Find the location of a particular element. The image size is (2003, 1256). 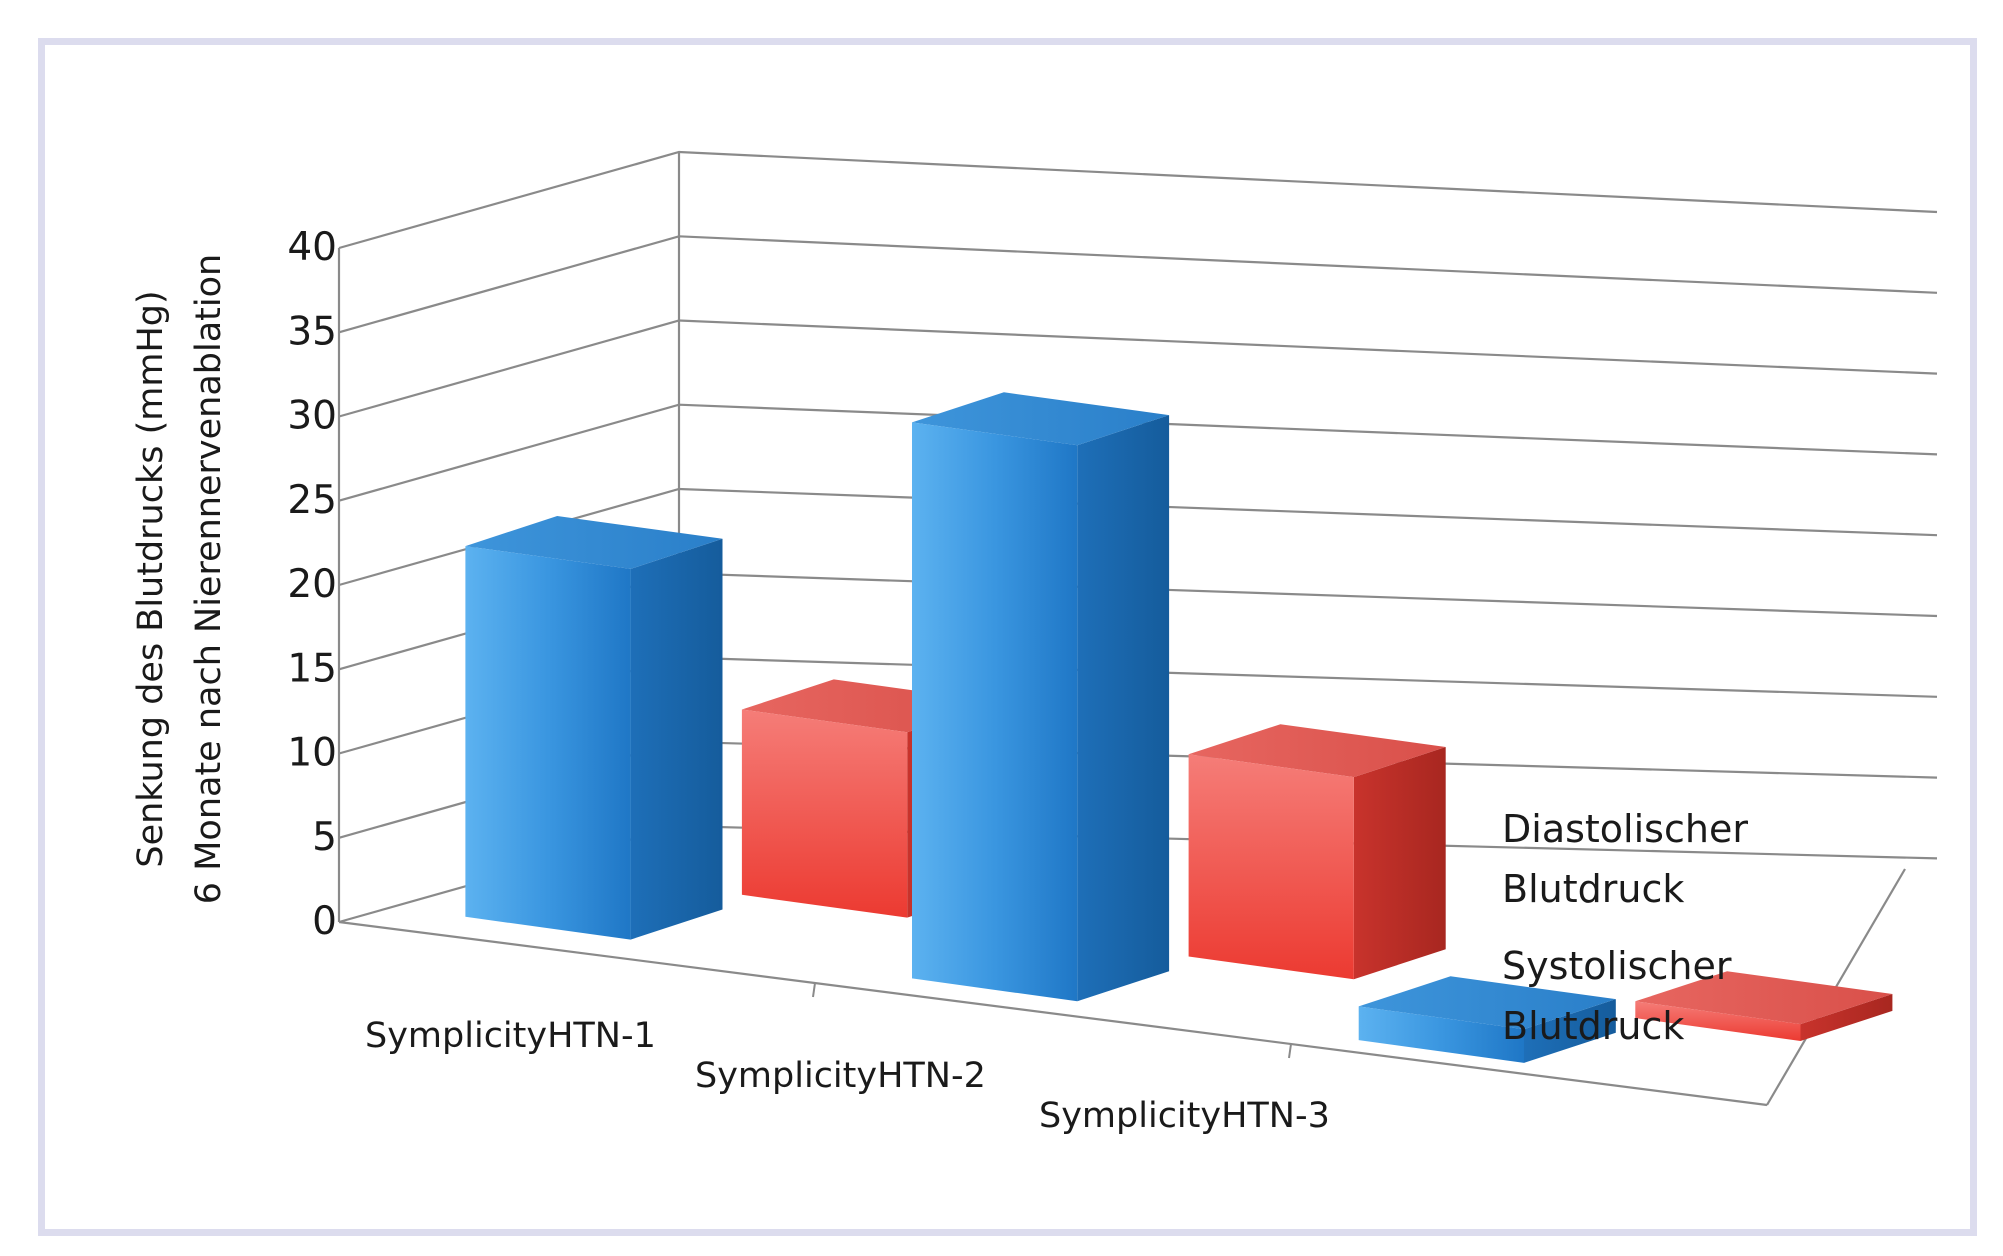

y-tick-label: 15 is located at coordinates (312, 668).